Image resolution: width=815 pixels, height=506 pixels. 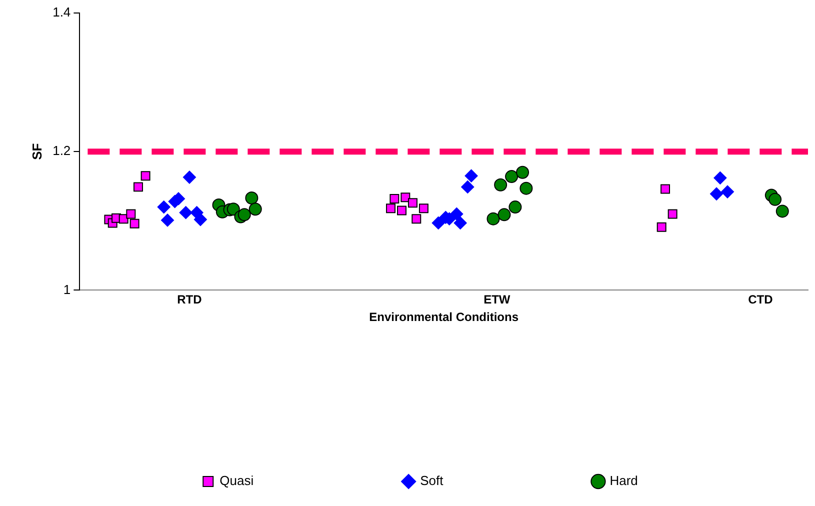 What do you see at coordinates (497, 299) in the screenshot?
I see `x-tick-label: ETW` at bounding box center [497, 299].